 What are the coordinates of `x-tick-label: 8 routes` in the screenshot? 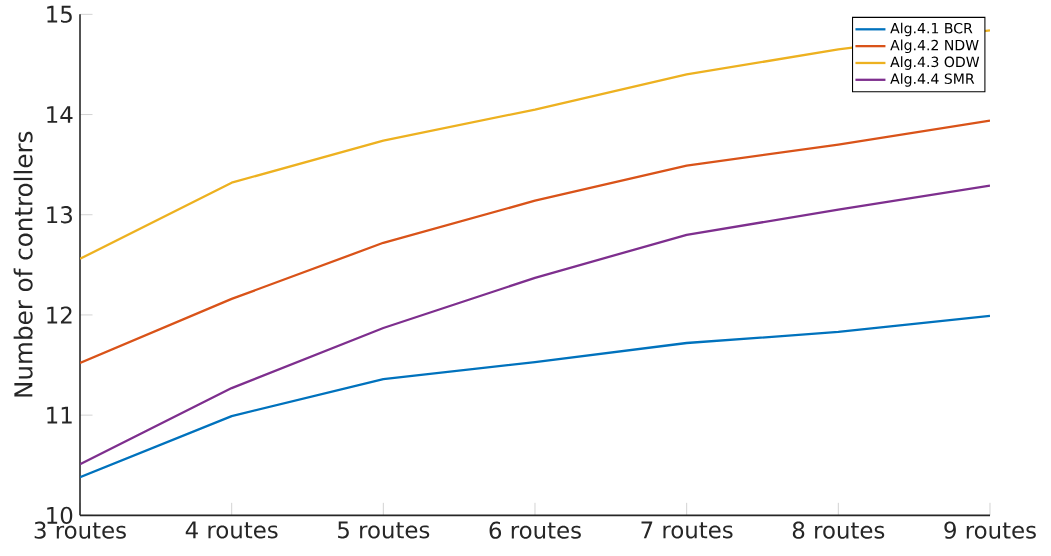 It's located at (838, 530).